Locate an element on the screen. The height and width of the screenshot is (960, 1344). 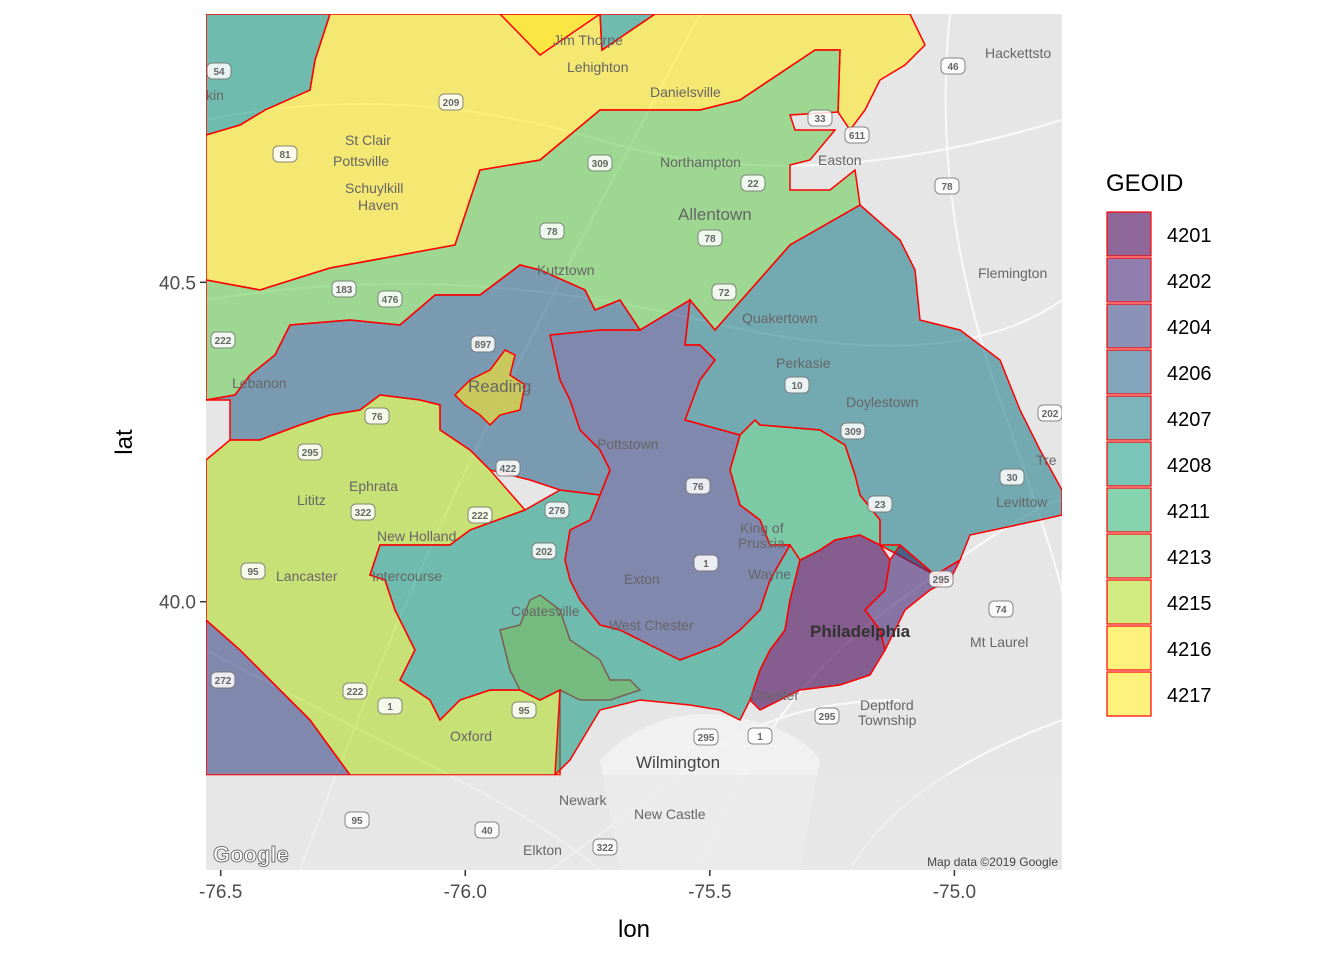
route-shield-icon: 272 is located at coordinates (223, 680).